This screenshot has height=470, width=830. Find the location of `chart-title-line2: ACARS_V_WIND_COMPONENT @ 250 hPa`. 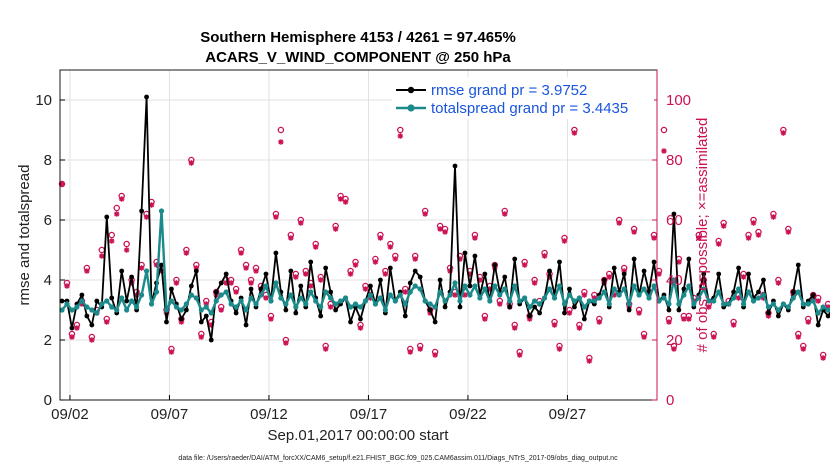

chart-title-line2: ACARS_V_WIND_COMPONENT @ 250 hPa is located at coordinates (358, 57).